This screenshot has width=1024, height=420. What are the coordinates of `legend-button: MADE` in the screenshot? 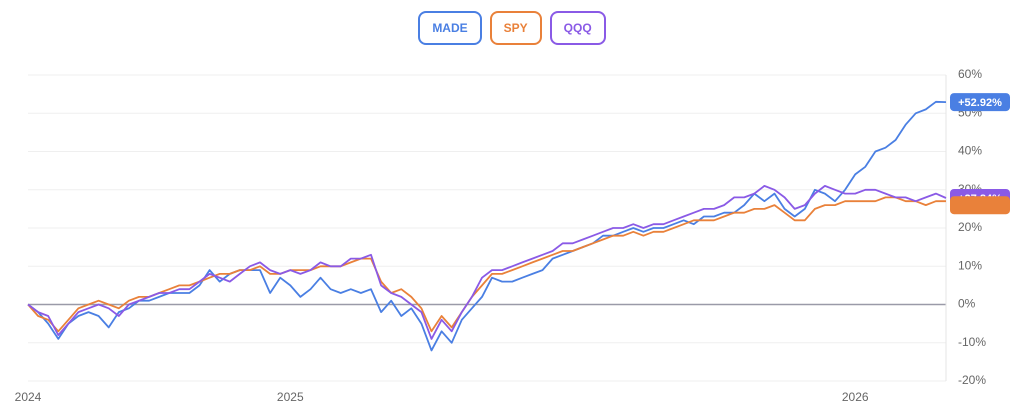 It's located at (450, 28).